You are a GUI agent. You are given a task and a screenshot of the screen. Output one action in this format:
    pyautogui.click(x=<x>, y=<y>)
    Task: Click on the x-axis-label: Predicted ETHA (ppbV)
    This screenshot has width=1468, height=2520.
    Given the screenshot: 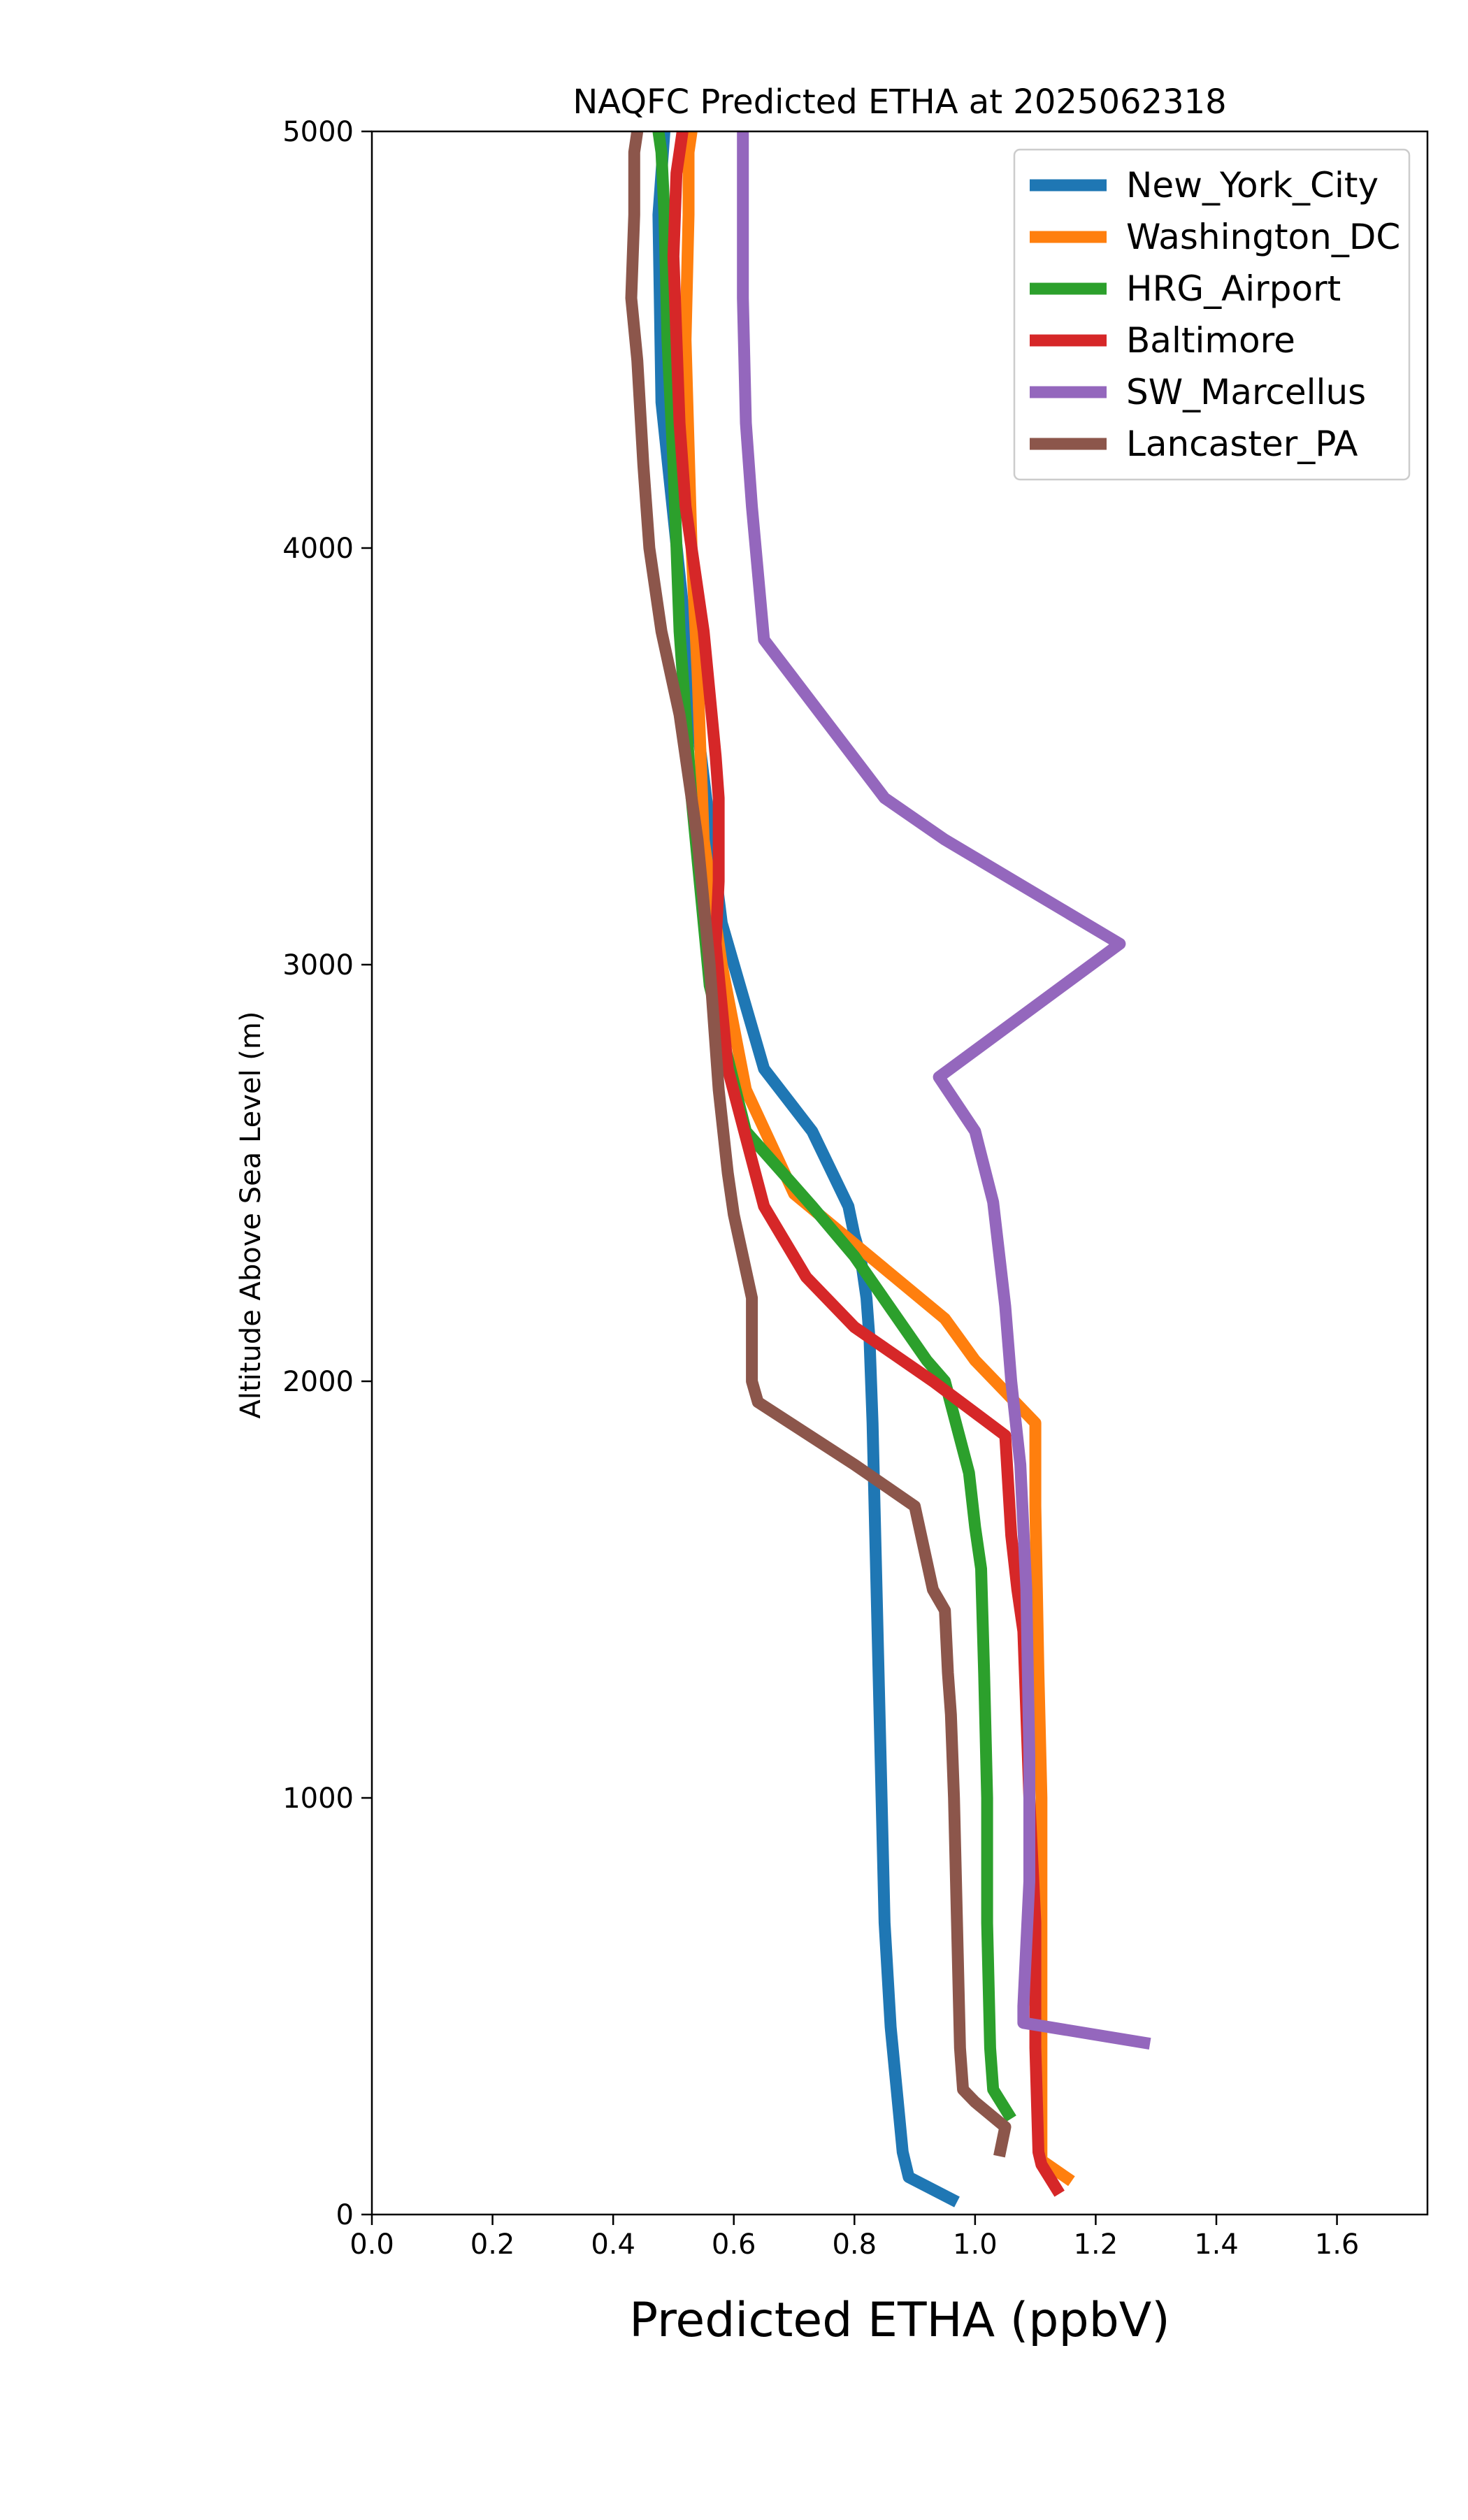 What is the action you would take?
    pyautogui.click(x=899, y=2320)
    